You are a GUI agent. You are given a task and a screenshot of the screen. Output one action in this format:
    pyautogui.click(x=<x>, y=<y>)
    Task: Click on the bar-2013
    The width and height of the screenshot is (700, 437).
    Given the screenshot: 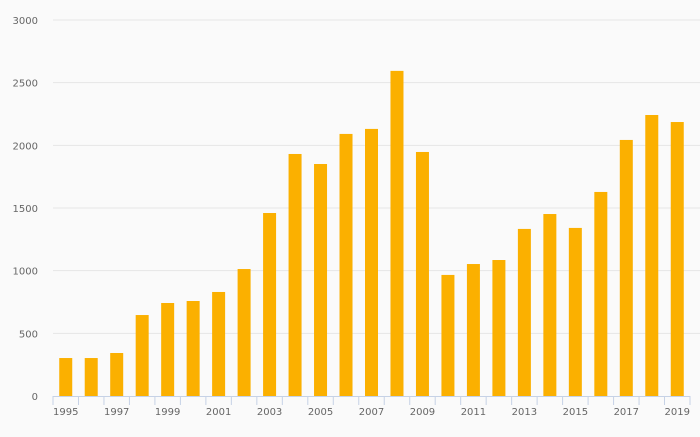 What is the action you would take?
    pyautogui.click(x=524, y=312)
    